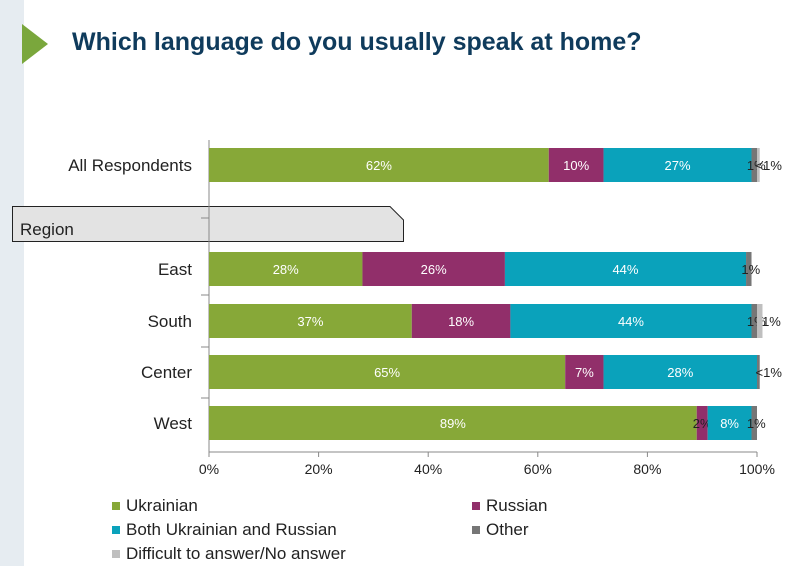 The image size is (800, 566). Describe the element at coordinates (12, 283) in the screenshot. I see `left-decorative-strip` at that location.